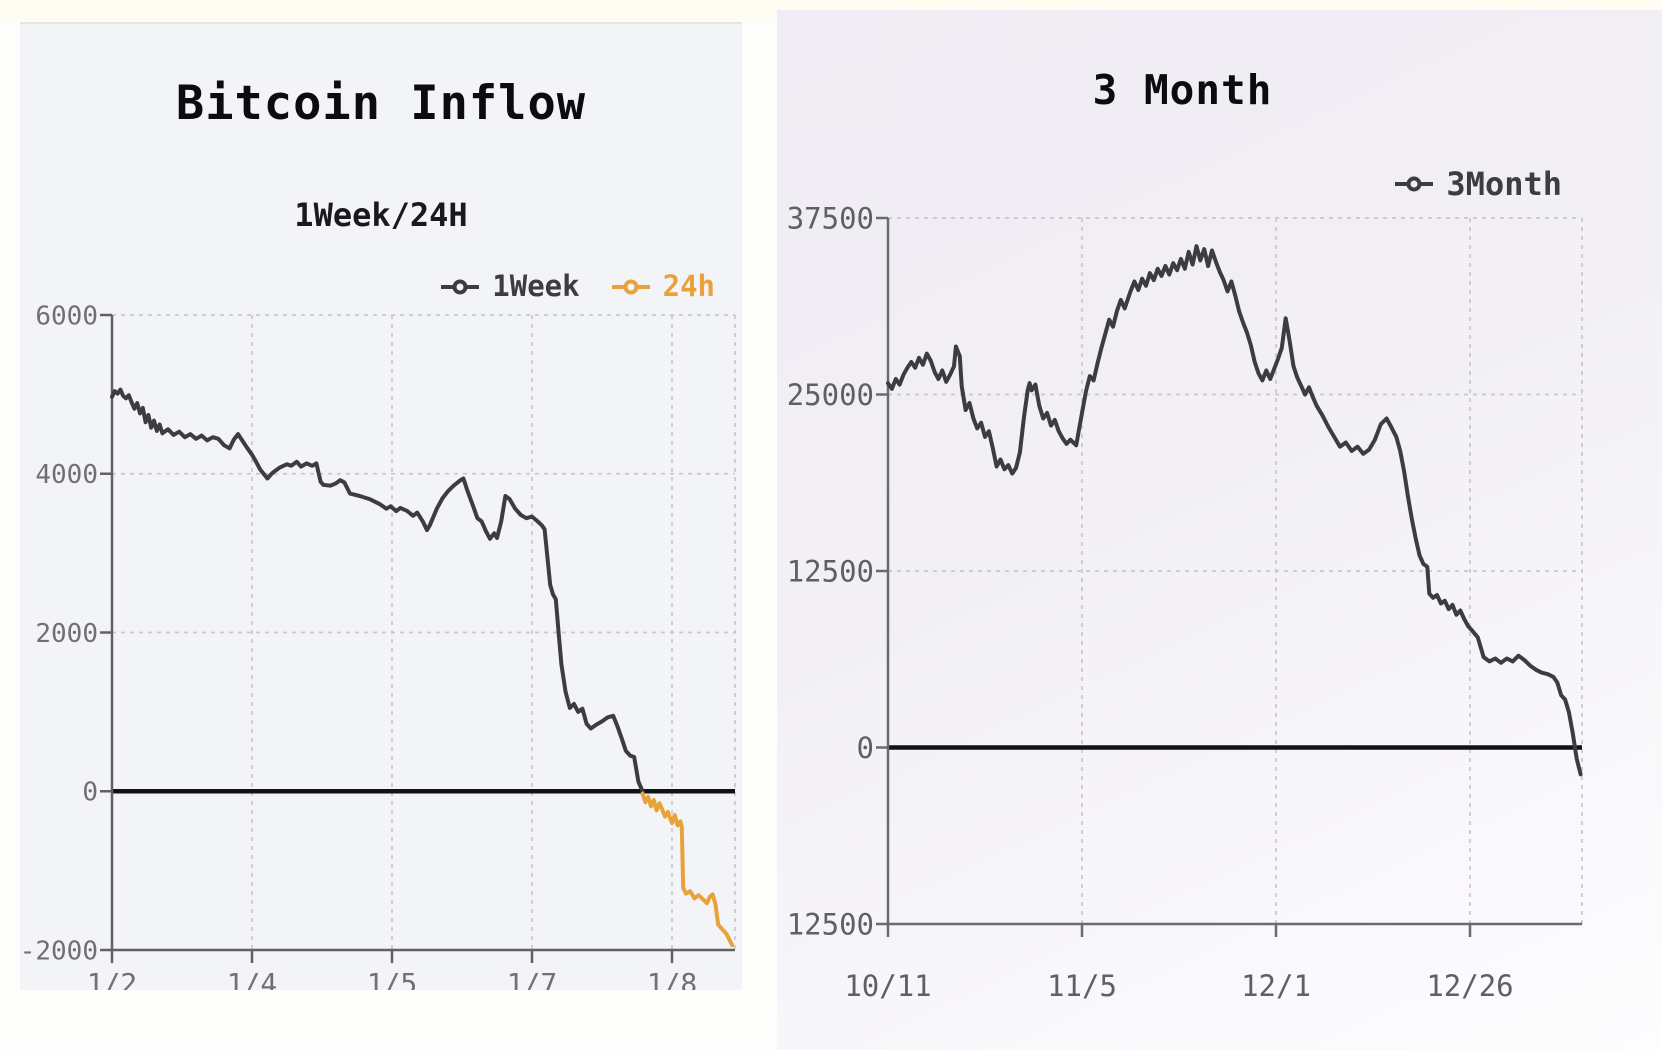 Image resolution: width=1662 pixels, height=1050 pixels. Describe the element at coordinates (536, 286) in the screenshot. I see `legend-label-1week: 1Week` at that location.